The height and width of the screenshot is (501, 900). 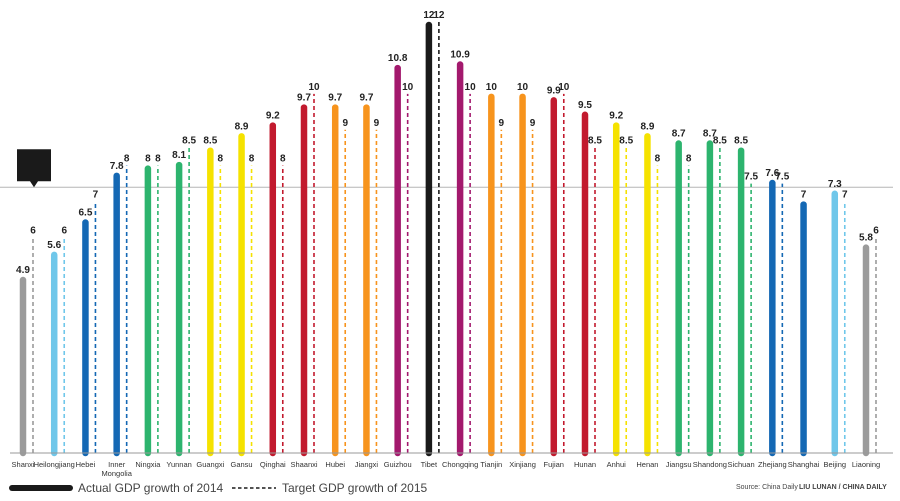 What do you see at coordinates (23, 464) in the screenshot?
I see `category-label-shanxi: Shanxi` at bounding box center [23, 464].